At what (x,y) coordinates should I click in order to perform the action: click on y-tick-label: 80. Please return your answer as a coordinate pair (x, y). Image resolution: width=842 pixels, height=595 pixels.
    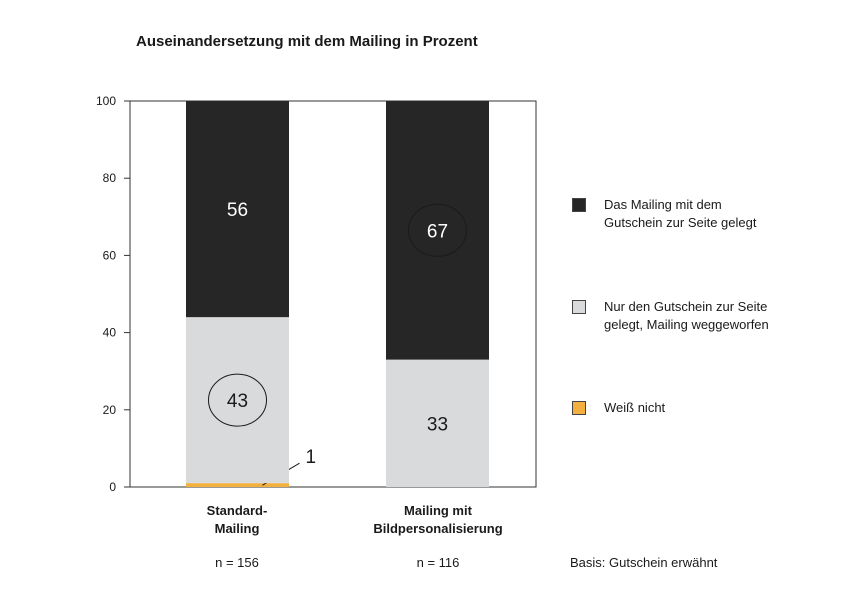
    Looking at the image, I should click on (110, 178).